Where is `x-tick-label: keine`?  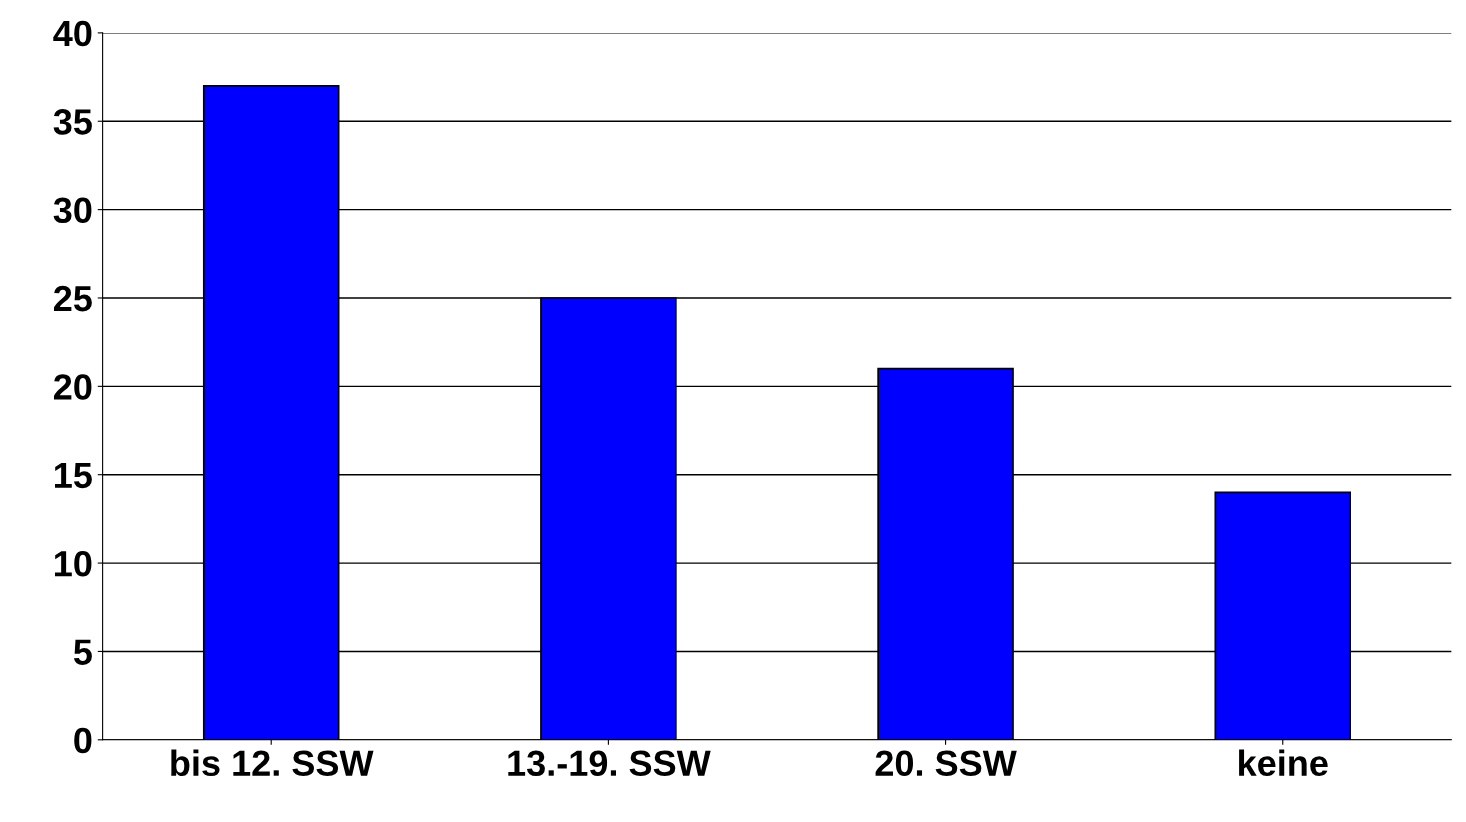
x-tick-label: keine is located at coordinates (1283, 763).